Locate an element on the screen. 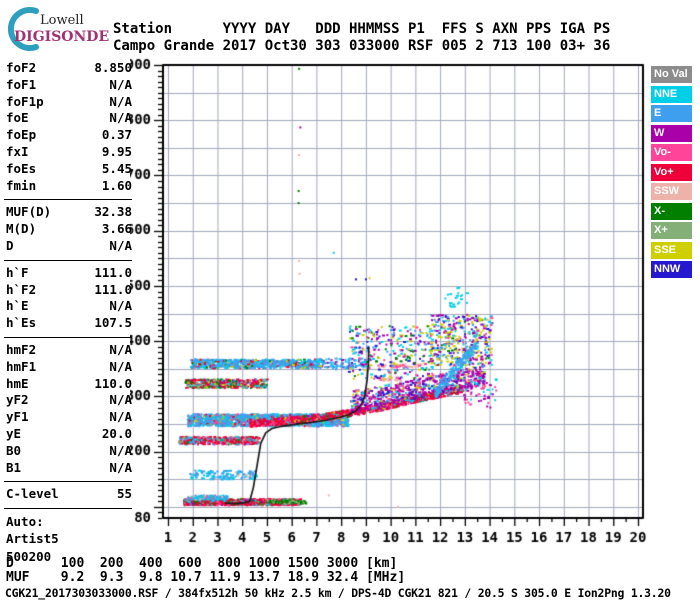 The height and width of the screenshot is (600, 700). legend-item-w: W is located at coordinates (671, 133).